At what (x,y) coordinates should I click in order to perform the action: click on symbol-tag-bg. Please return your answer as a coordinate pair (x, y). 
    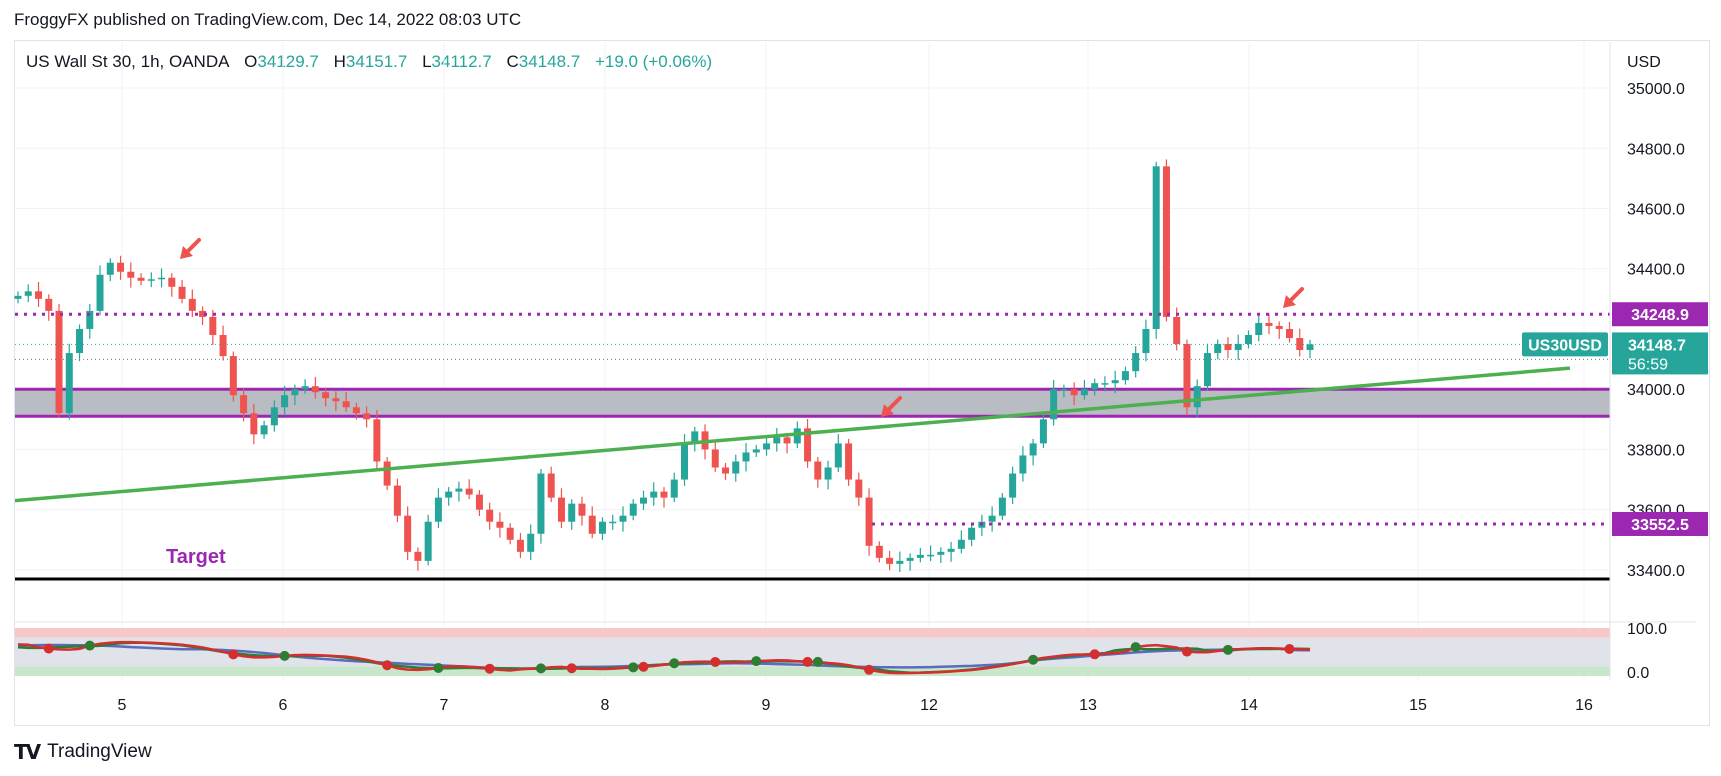
    Looking at the image, I should click on (1565, 344).